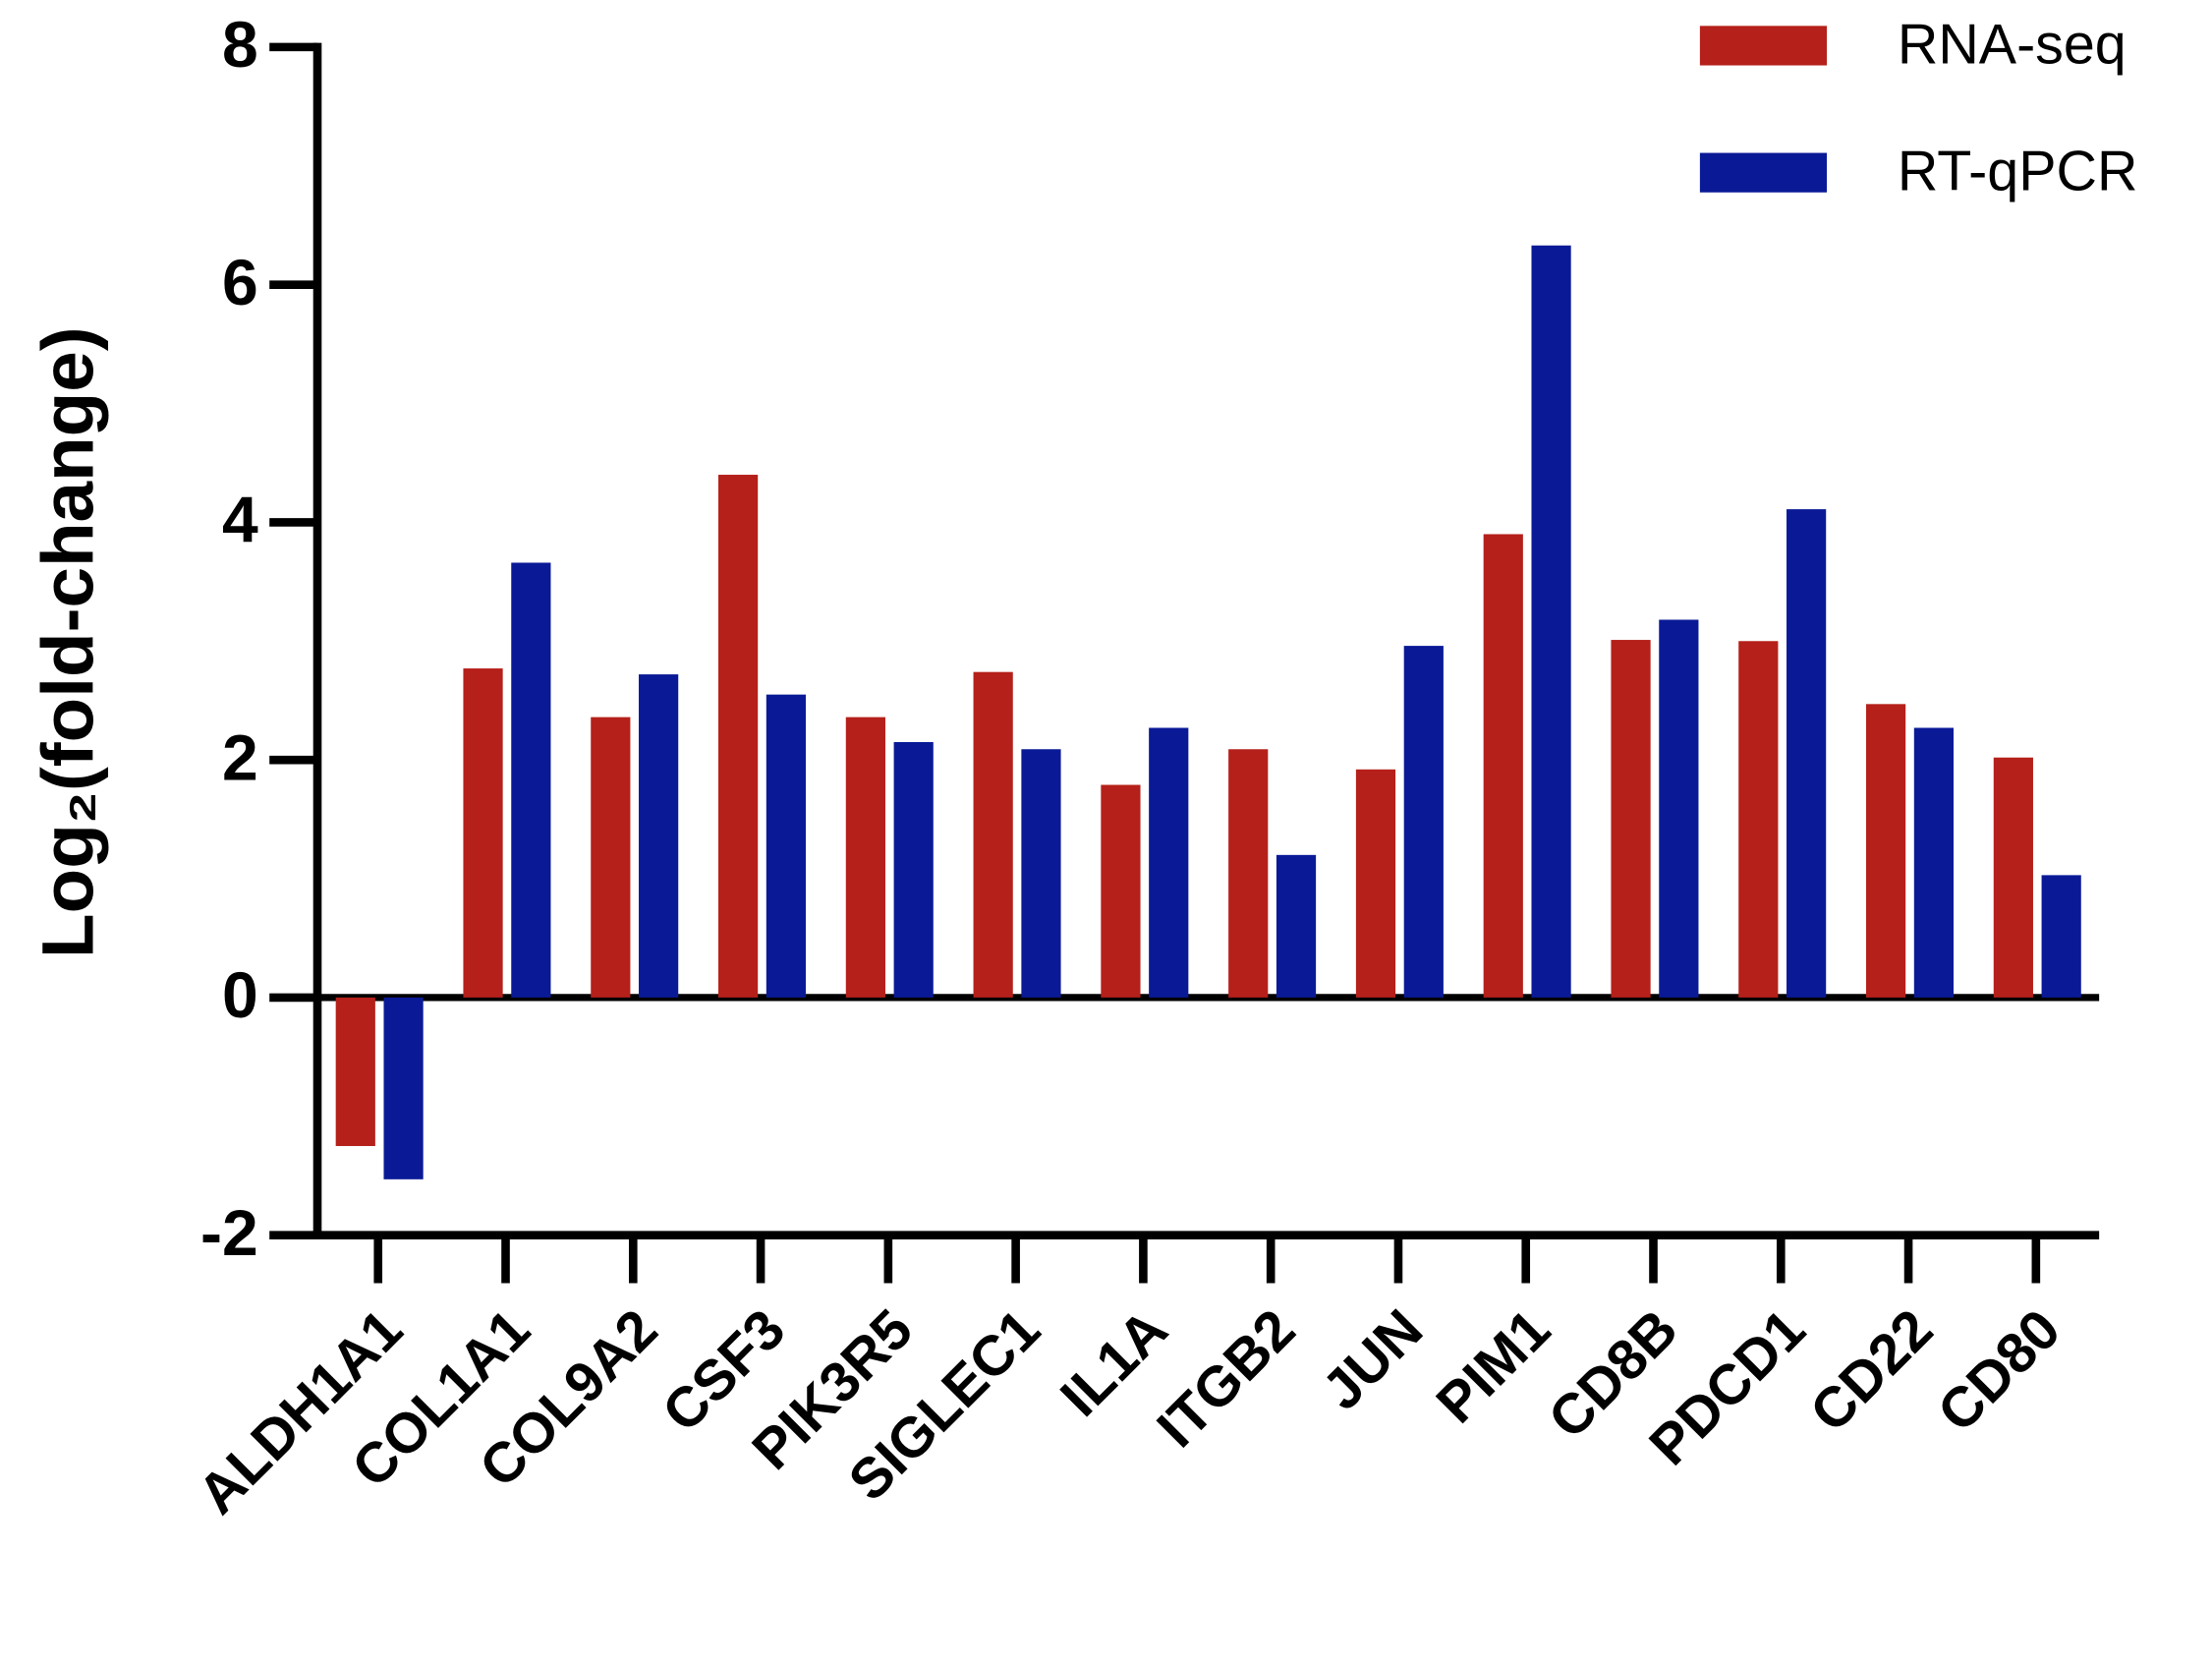 The width and height of the screenshot is (2212, 1666). What do you see at coordinates (240, 994) in the screenshot?
I see `y-tick-label: 0` at bounding box center [240, 994].